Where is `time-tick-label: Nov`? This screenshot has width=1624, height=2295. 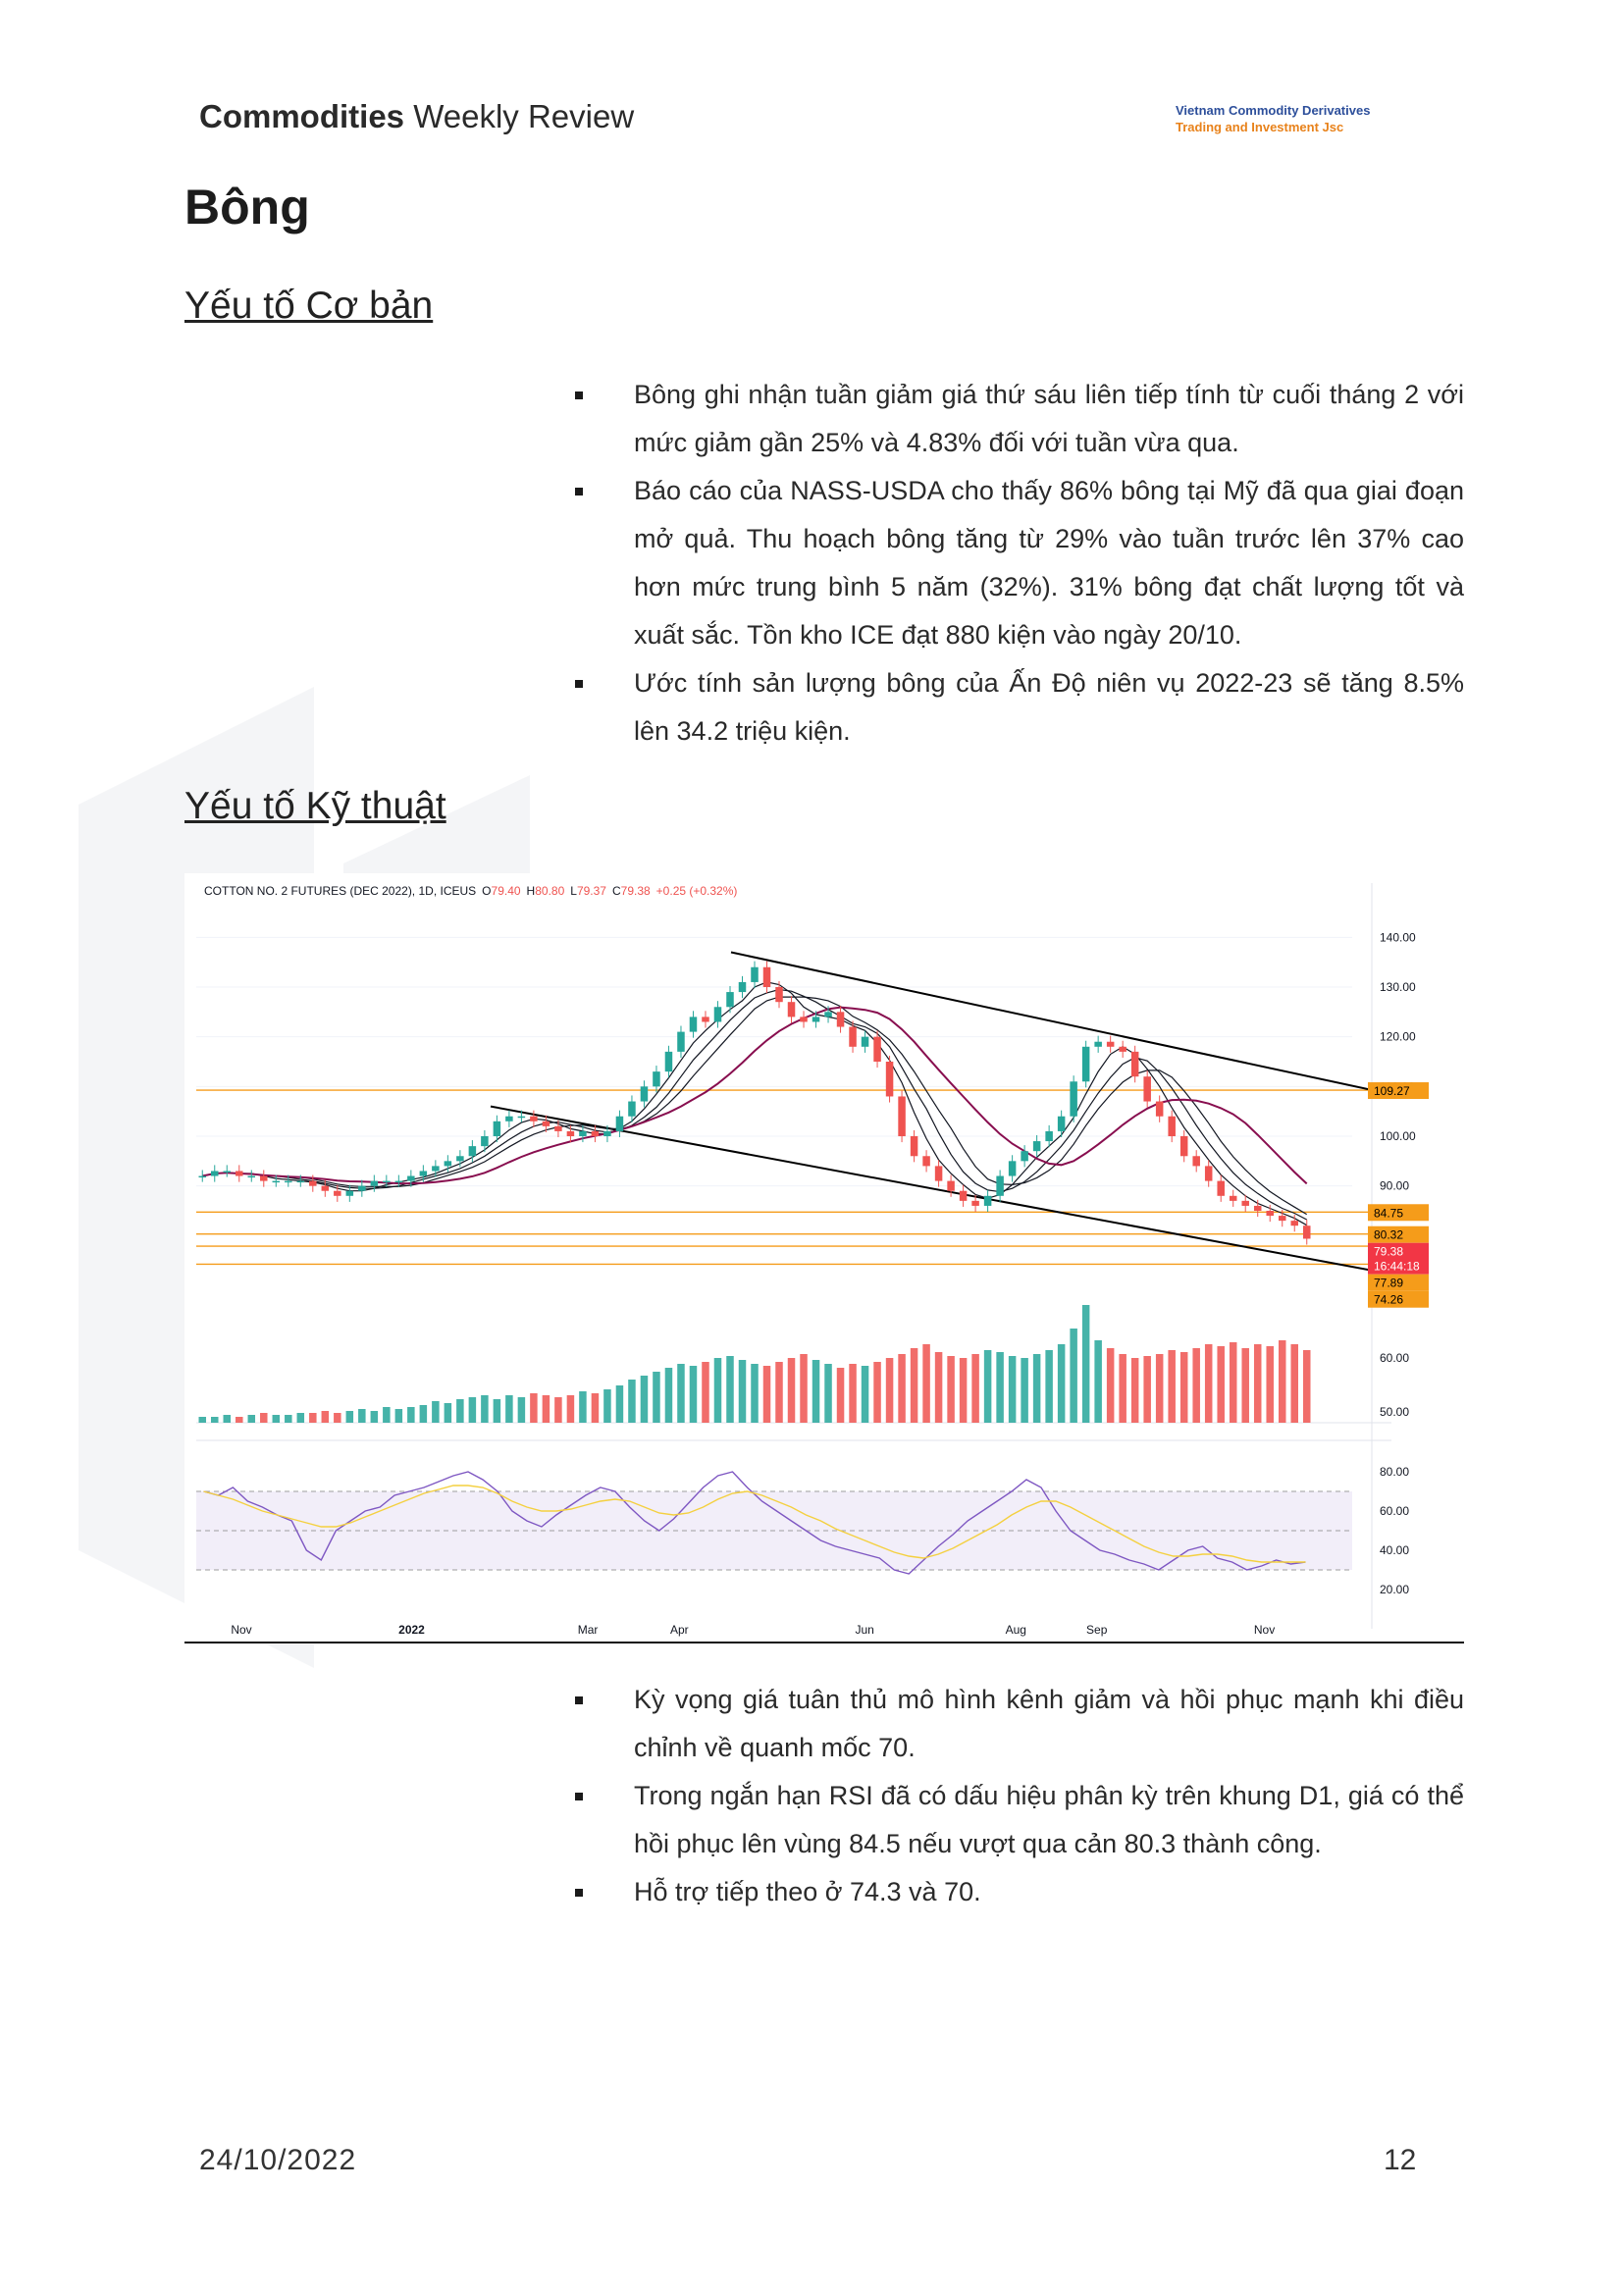
time-tick-label: Nov is located at coordinates (241, 1630).